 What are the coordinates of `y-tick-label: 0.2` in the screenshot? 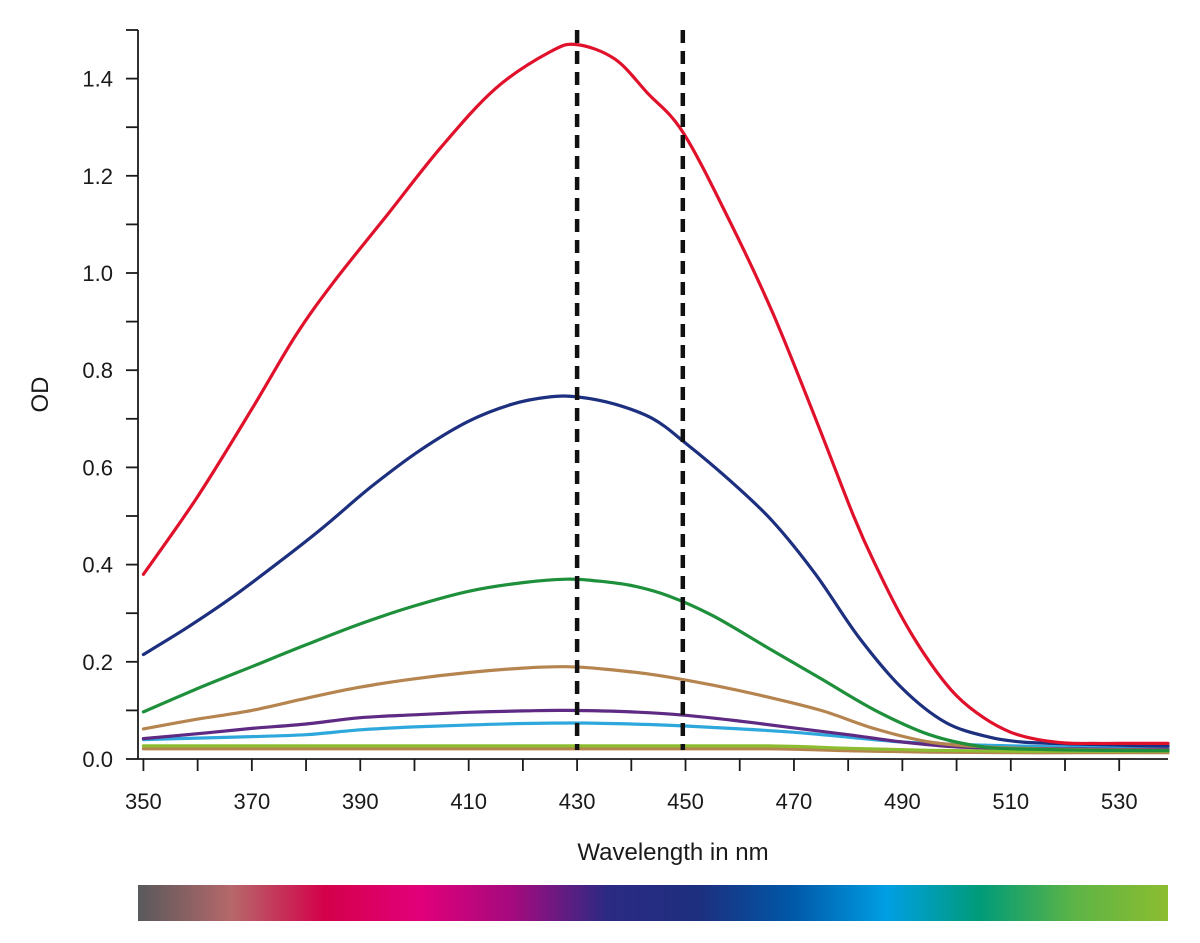 It's located at (97, 662).